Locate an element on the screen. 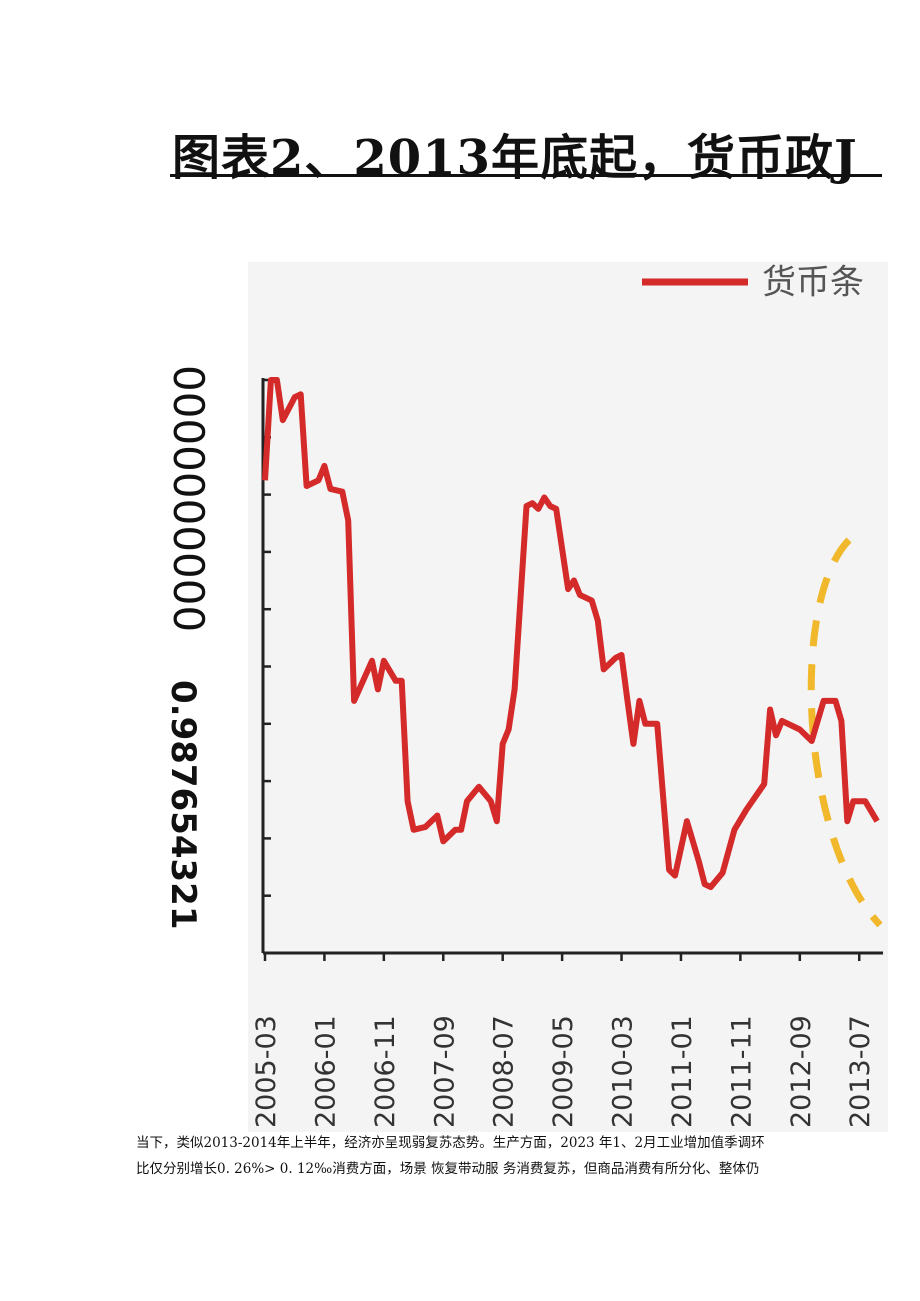 This screenshot has width=920, height=1301. x-tick-label: 2006-01 is located at coordinates (325, 1071).